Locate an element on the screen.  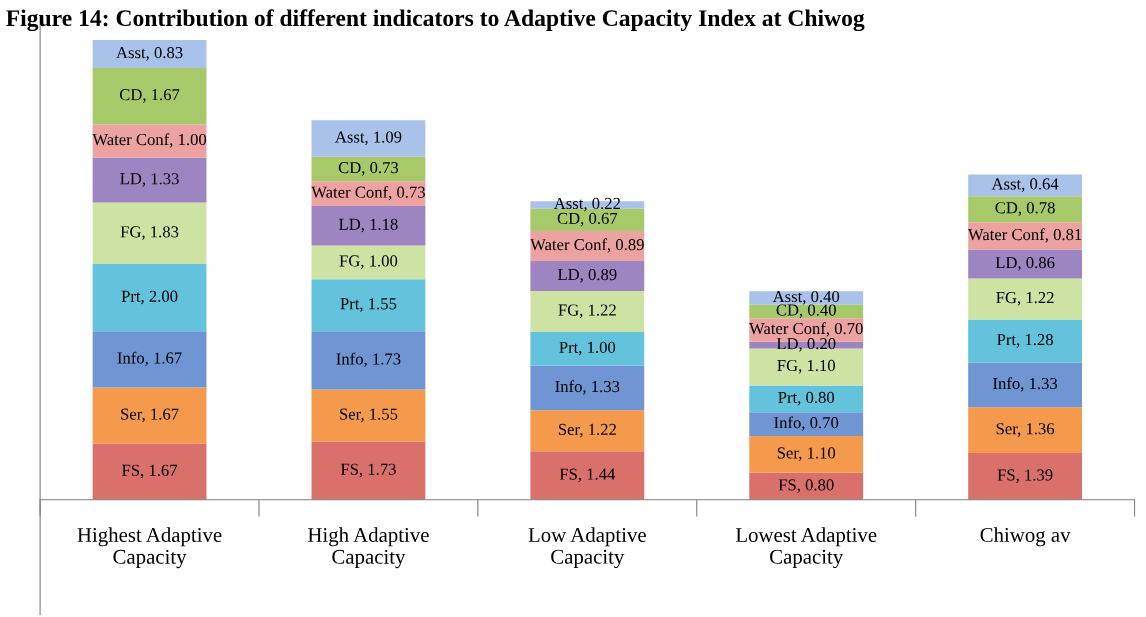
data-label: Water Conf, 1.00 is located at coordinates (149, 140).